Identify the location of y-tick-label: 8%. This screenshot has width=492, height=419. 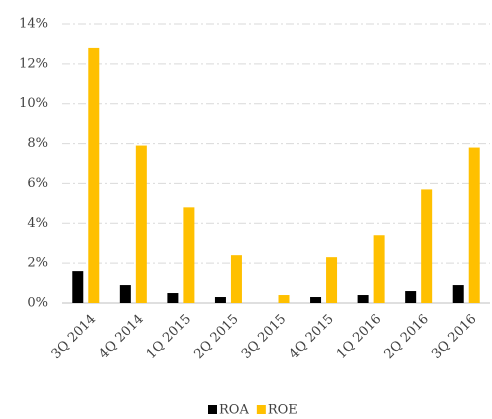
(37, 143).